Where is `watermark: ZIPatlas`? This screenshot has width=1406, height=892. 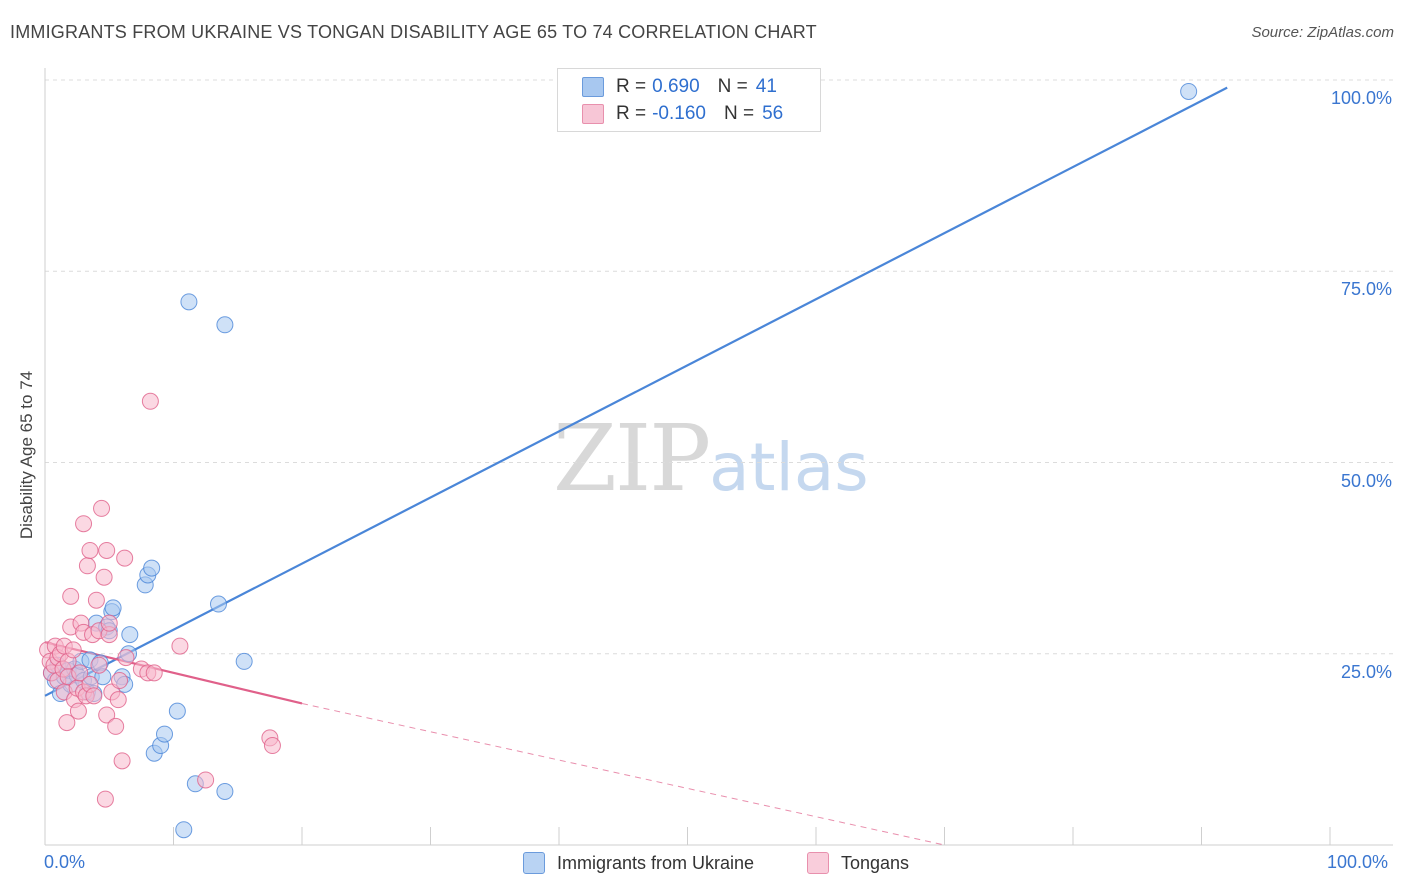 watermark: ZIPatlas is located at coordinates (711, 458).